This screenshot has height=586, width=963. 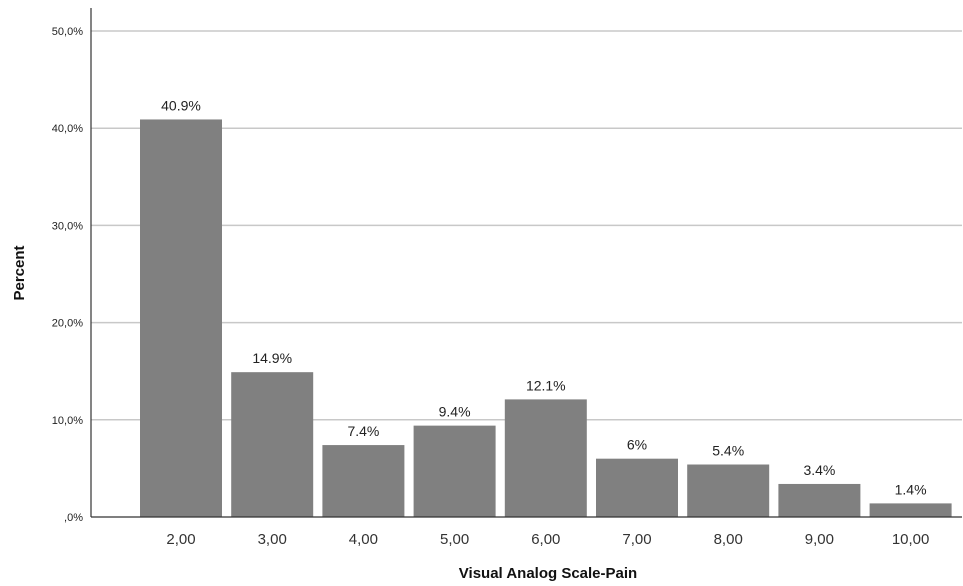 I want to click on data-label: 6%, so click(x=637, y=445).